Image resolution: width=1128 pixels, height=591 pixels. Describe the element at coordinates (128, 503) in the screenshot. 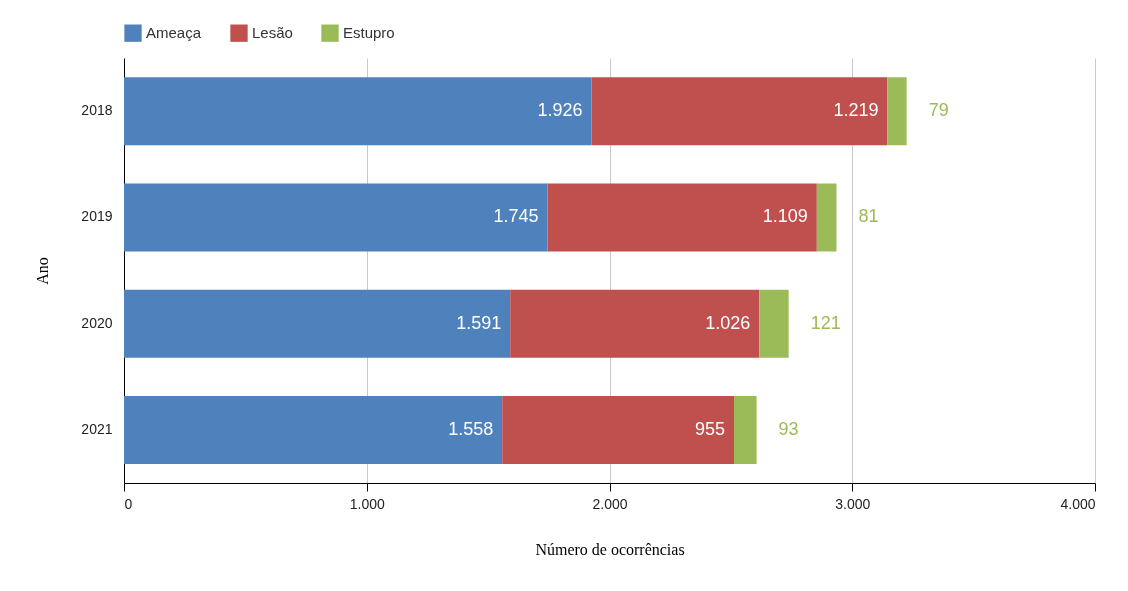

I see `x-tick-label: 0` at that location.